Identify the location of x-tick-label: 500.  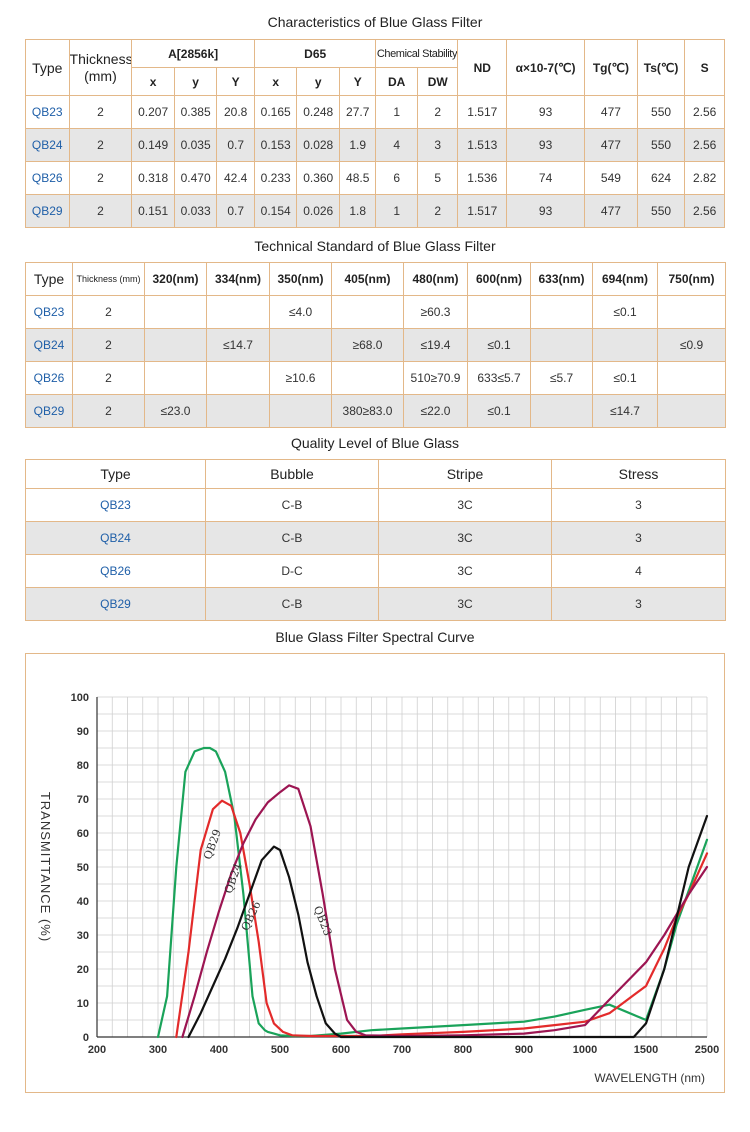
(280, 1050).